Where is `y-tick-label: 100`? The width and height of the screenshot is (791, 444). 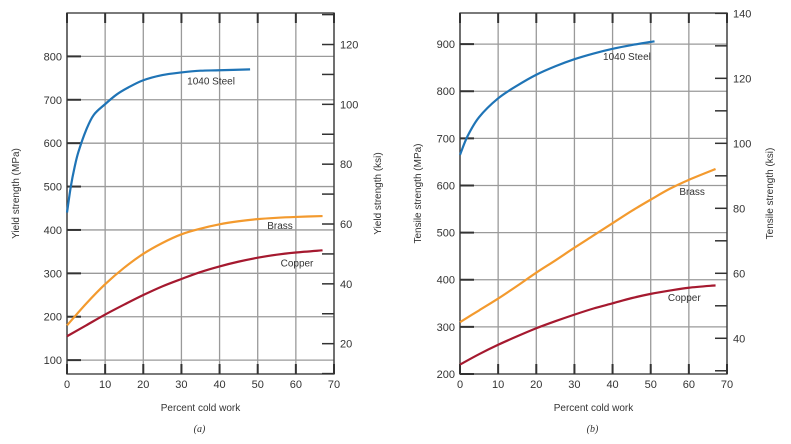 y-tick-label: 100 is located at coordinates (53, 361).